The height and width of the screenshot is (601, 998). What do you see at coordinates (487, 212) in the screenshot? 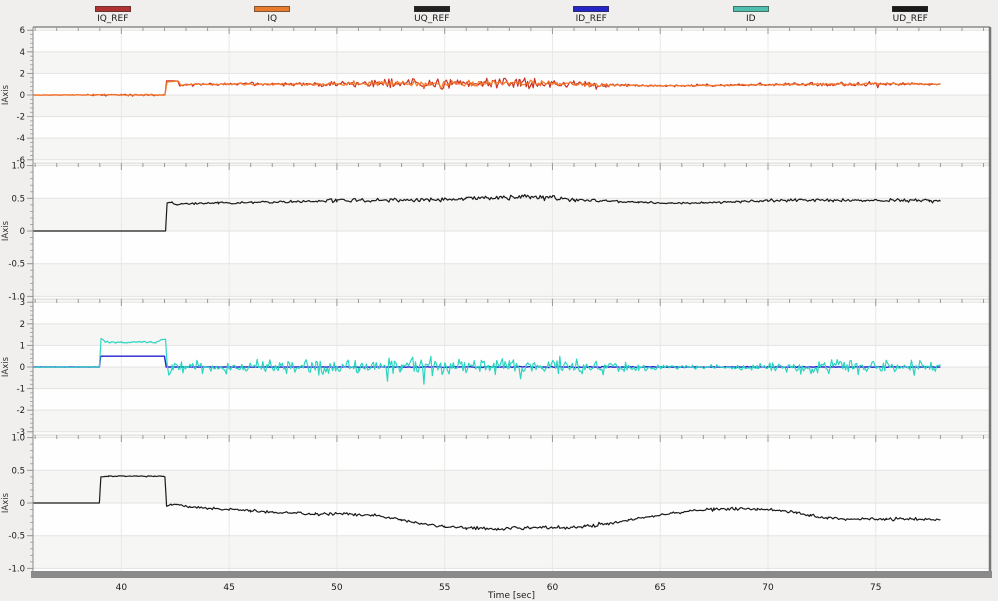
I see `trace-uq_ref` at bounding box center [487, 212].